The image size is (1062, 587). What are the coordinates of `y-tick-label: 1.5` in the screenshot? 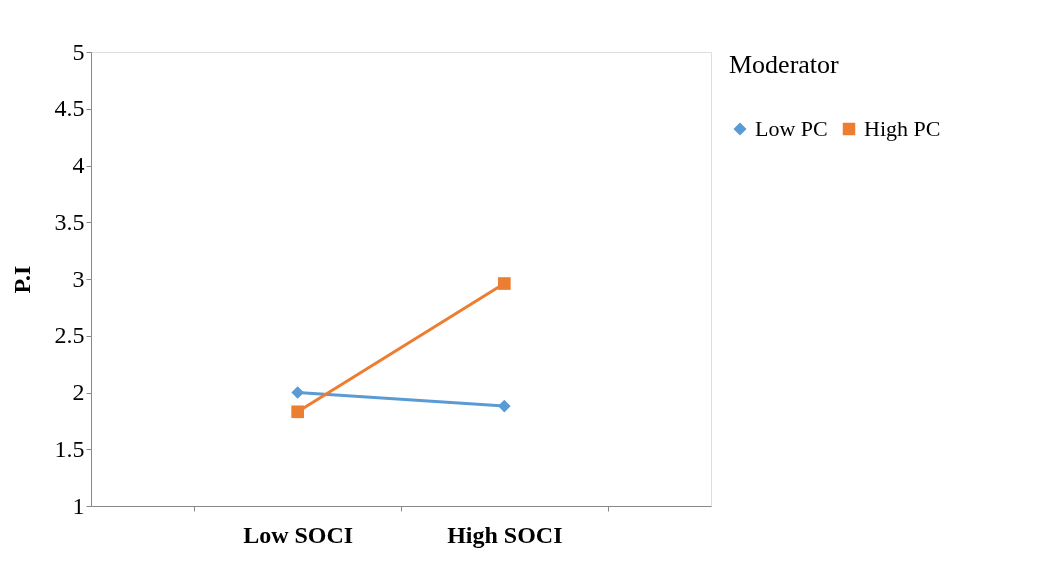 It's located at (69, 448).